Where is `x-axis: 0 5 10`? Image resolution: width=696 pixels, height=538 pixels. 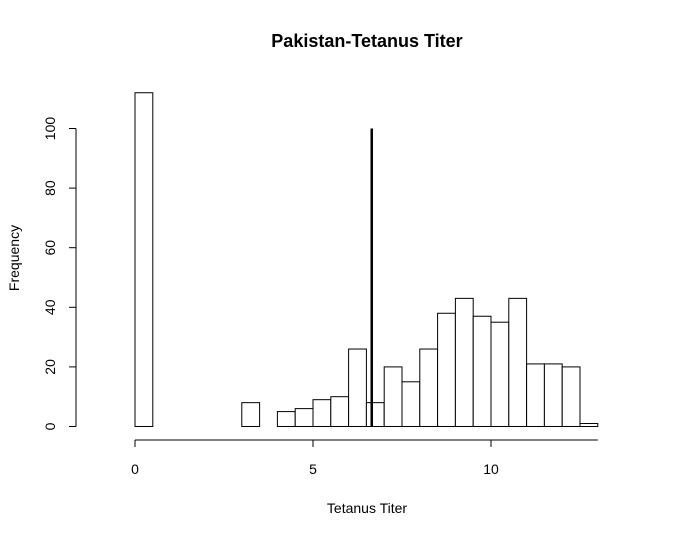
x-axis: 0 5 10 is located at coordinates (364, 458).